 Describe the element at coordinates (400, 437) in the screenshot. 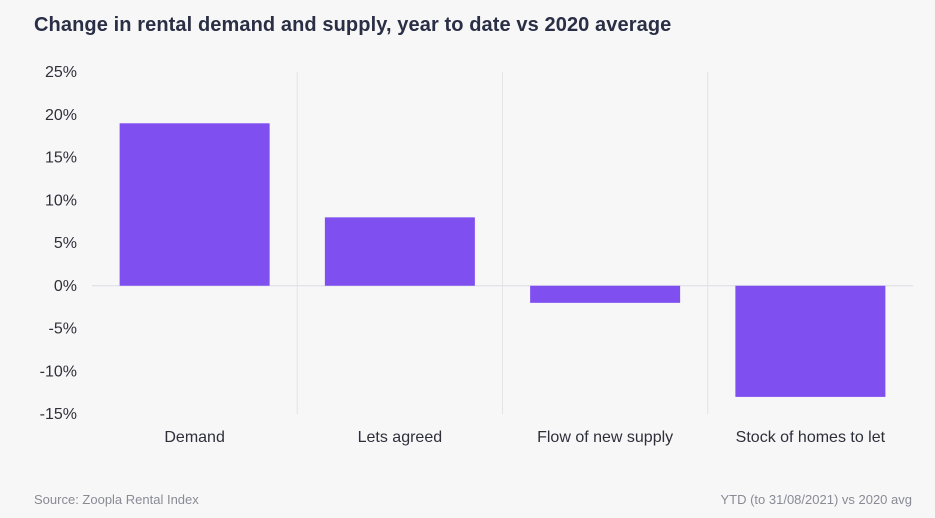

I see `category-label: Lets agreed` at that location.